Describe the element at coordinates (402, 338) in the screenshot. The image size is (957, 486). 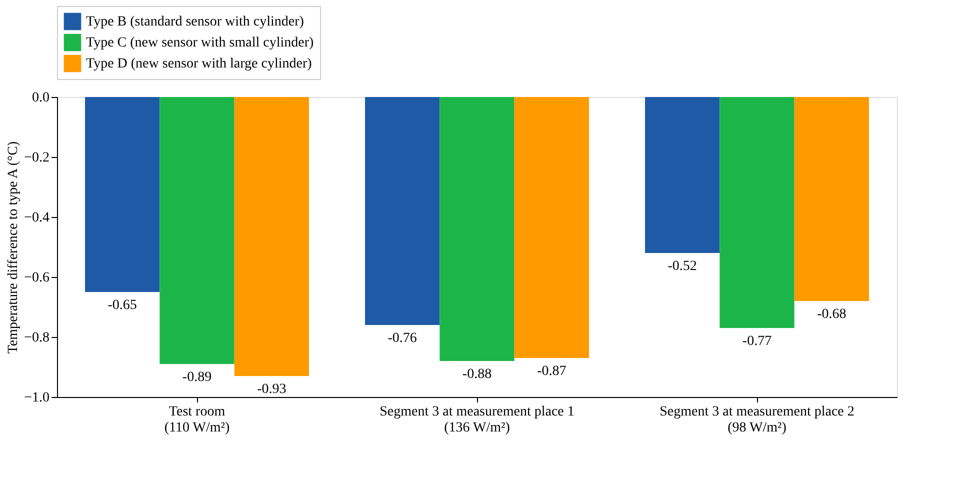
I see `data-label: -0.76` at that location.